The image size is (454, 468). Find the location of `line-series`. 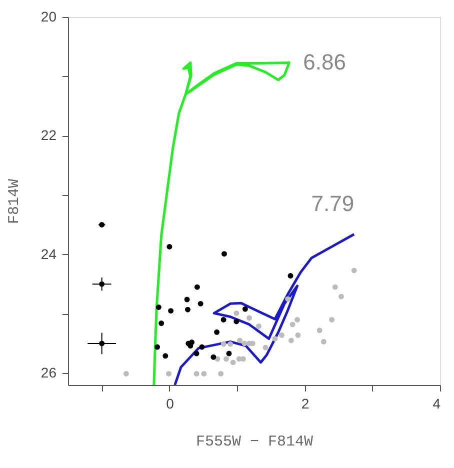

line-series is located at coordinates (265, 308).